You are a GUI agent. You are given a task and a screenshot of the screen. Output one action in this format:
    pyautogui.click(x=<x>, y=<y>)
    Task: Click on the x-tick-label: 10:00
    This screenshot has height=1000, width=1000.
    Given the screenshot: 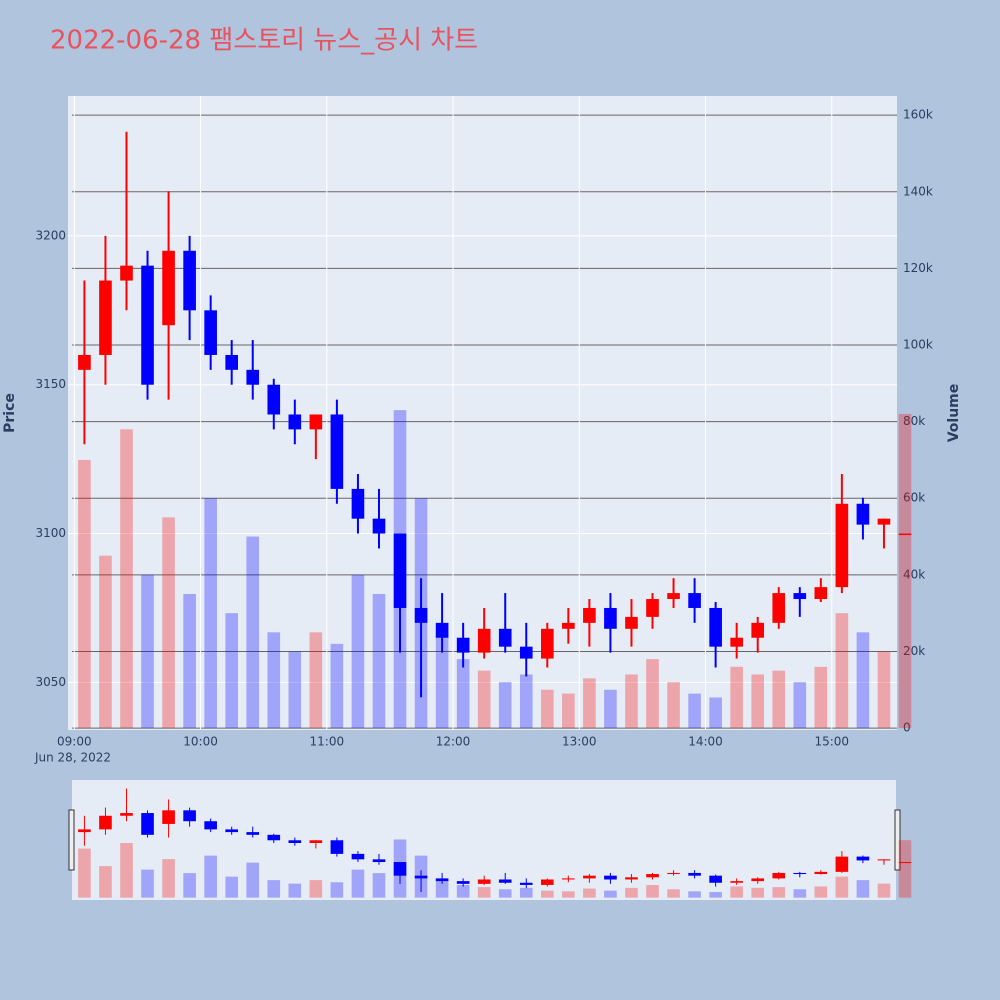 What is the action you would take?
    pyautogui.click(x=200, y=742)
    